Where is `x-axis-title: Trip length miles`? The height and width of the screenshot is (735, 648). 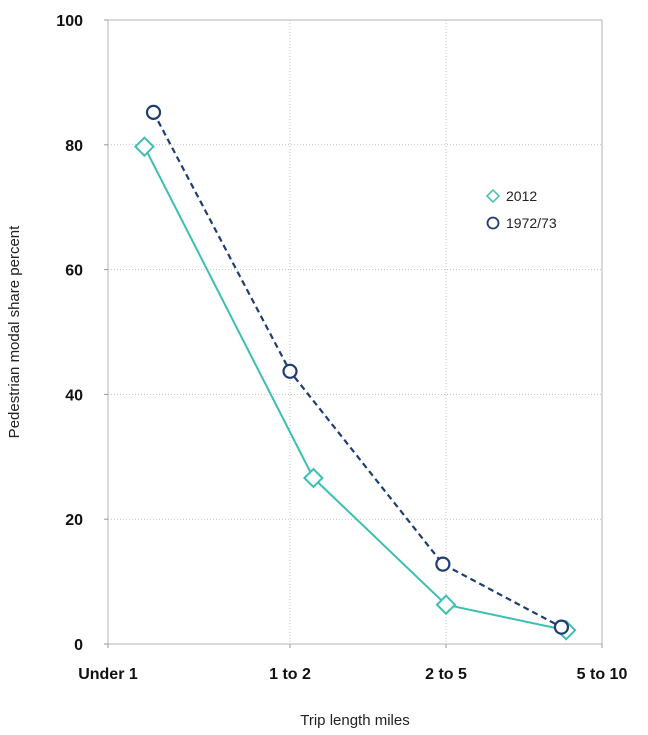 x-axis-title: Trip length miles is located at coordinates (354, 720).